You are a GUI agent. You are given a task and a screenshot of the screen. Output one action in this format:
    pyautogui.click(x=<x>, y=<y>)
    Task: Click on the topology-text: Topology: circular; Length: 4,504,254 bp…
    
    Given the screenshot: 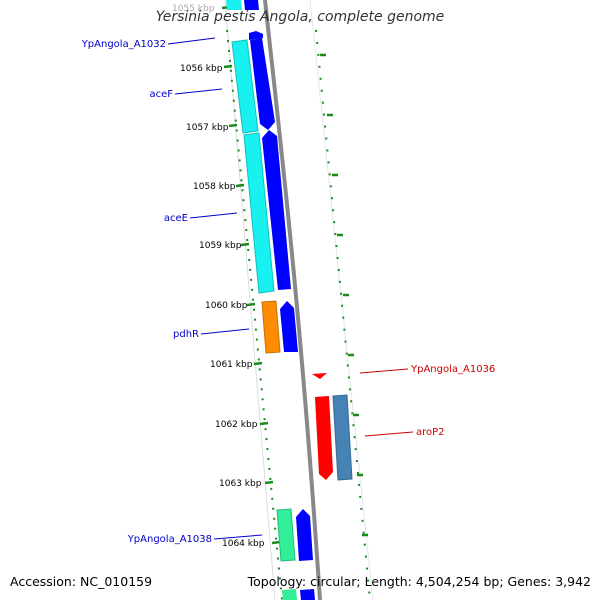 What is the action you would take?
    pyautogui.click(x=419, y=581)
    